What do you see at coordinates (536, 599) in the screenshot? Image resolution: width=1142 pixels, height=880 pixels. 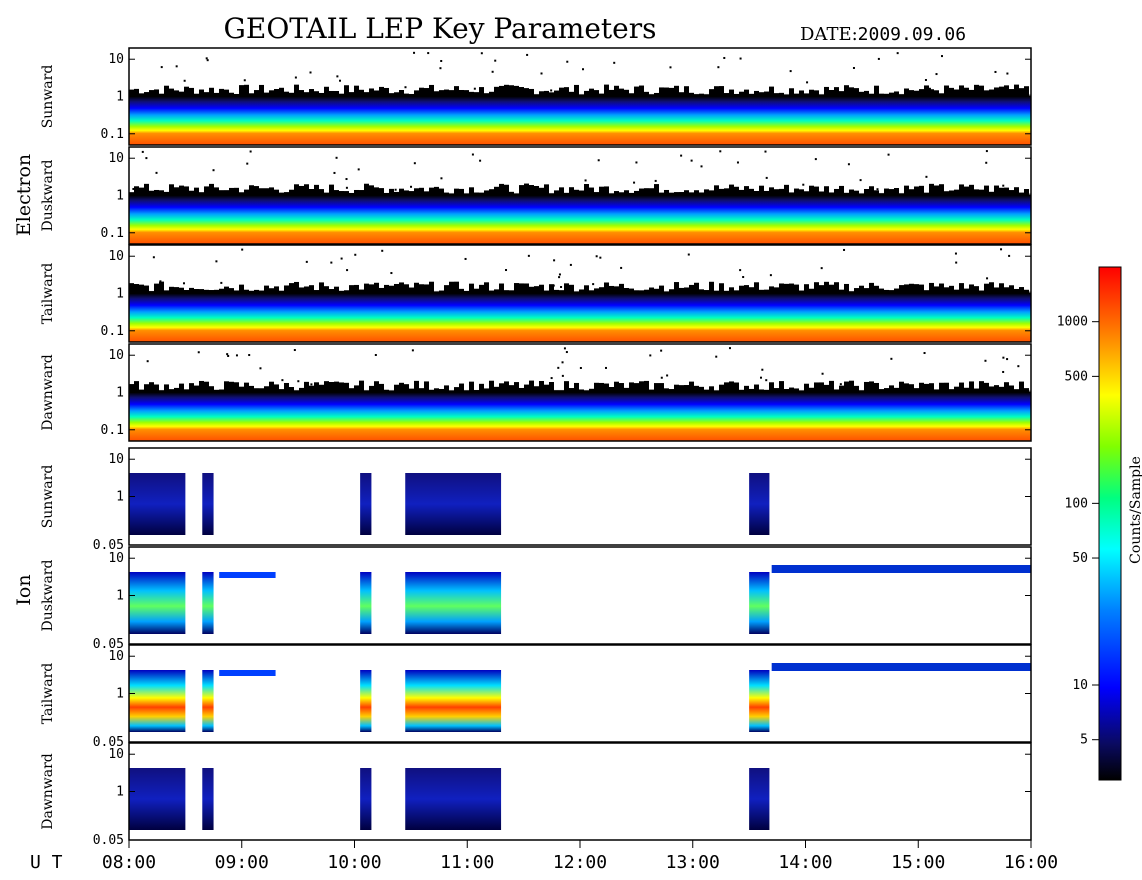 I see `panel-ion-duskward: 10 1 0.05 Duskward` at bounding box center [536, 599].